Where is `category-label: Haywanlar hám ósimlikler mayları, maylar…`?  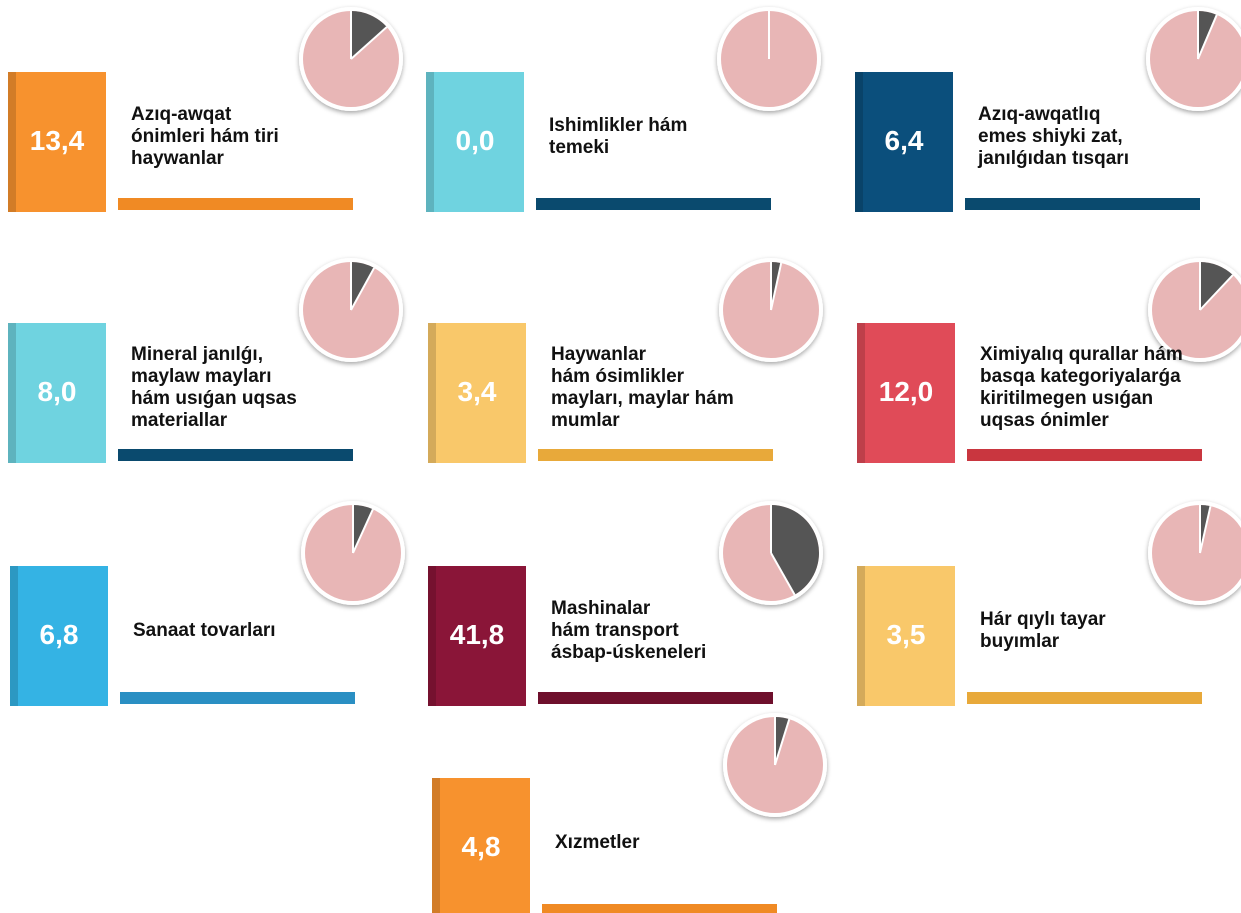
category-label: Haywanlar hám ósimlikler mayları, maylar… is located at coordinates (642, 387).